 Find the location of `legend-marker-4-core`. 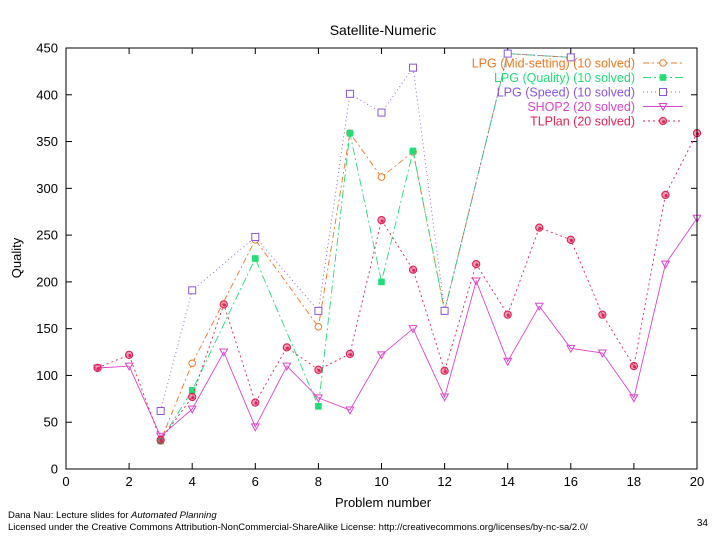

legend-marker-4-core is located at coordinates (664, 122).